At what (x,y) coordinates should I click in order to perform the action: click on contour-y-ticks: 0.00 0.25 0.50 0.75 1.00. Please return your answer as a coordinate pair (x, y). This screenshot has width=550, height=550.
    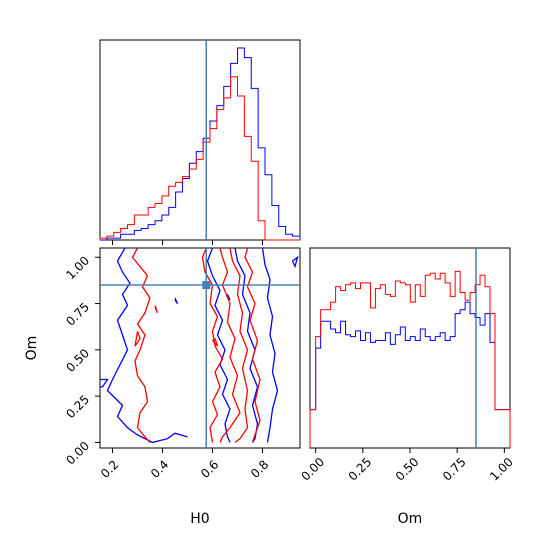
    Looking at the image, I should click on (81, 360).